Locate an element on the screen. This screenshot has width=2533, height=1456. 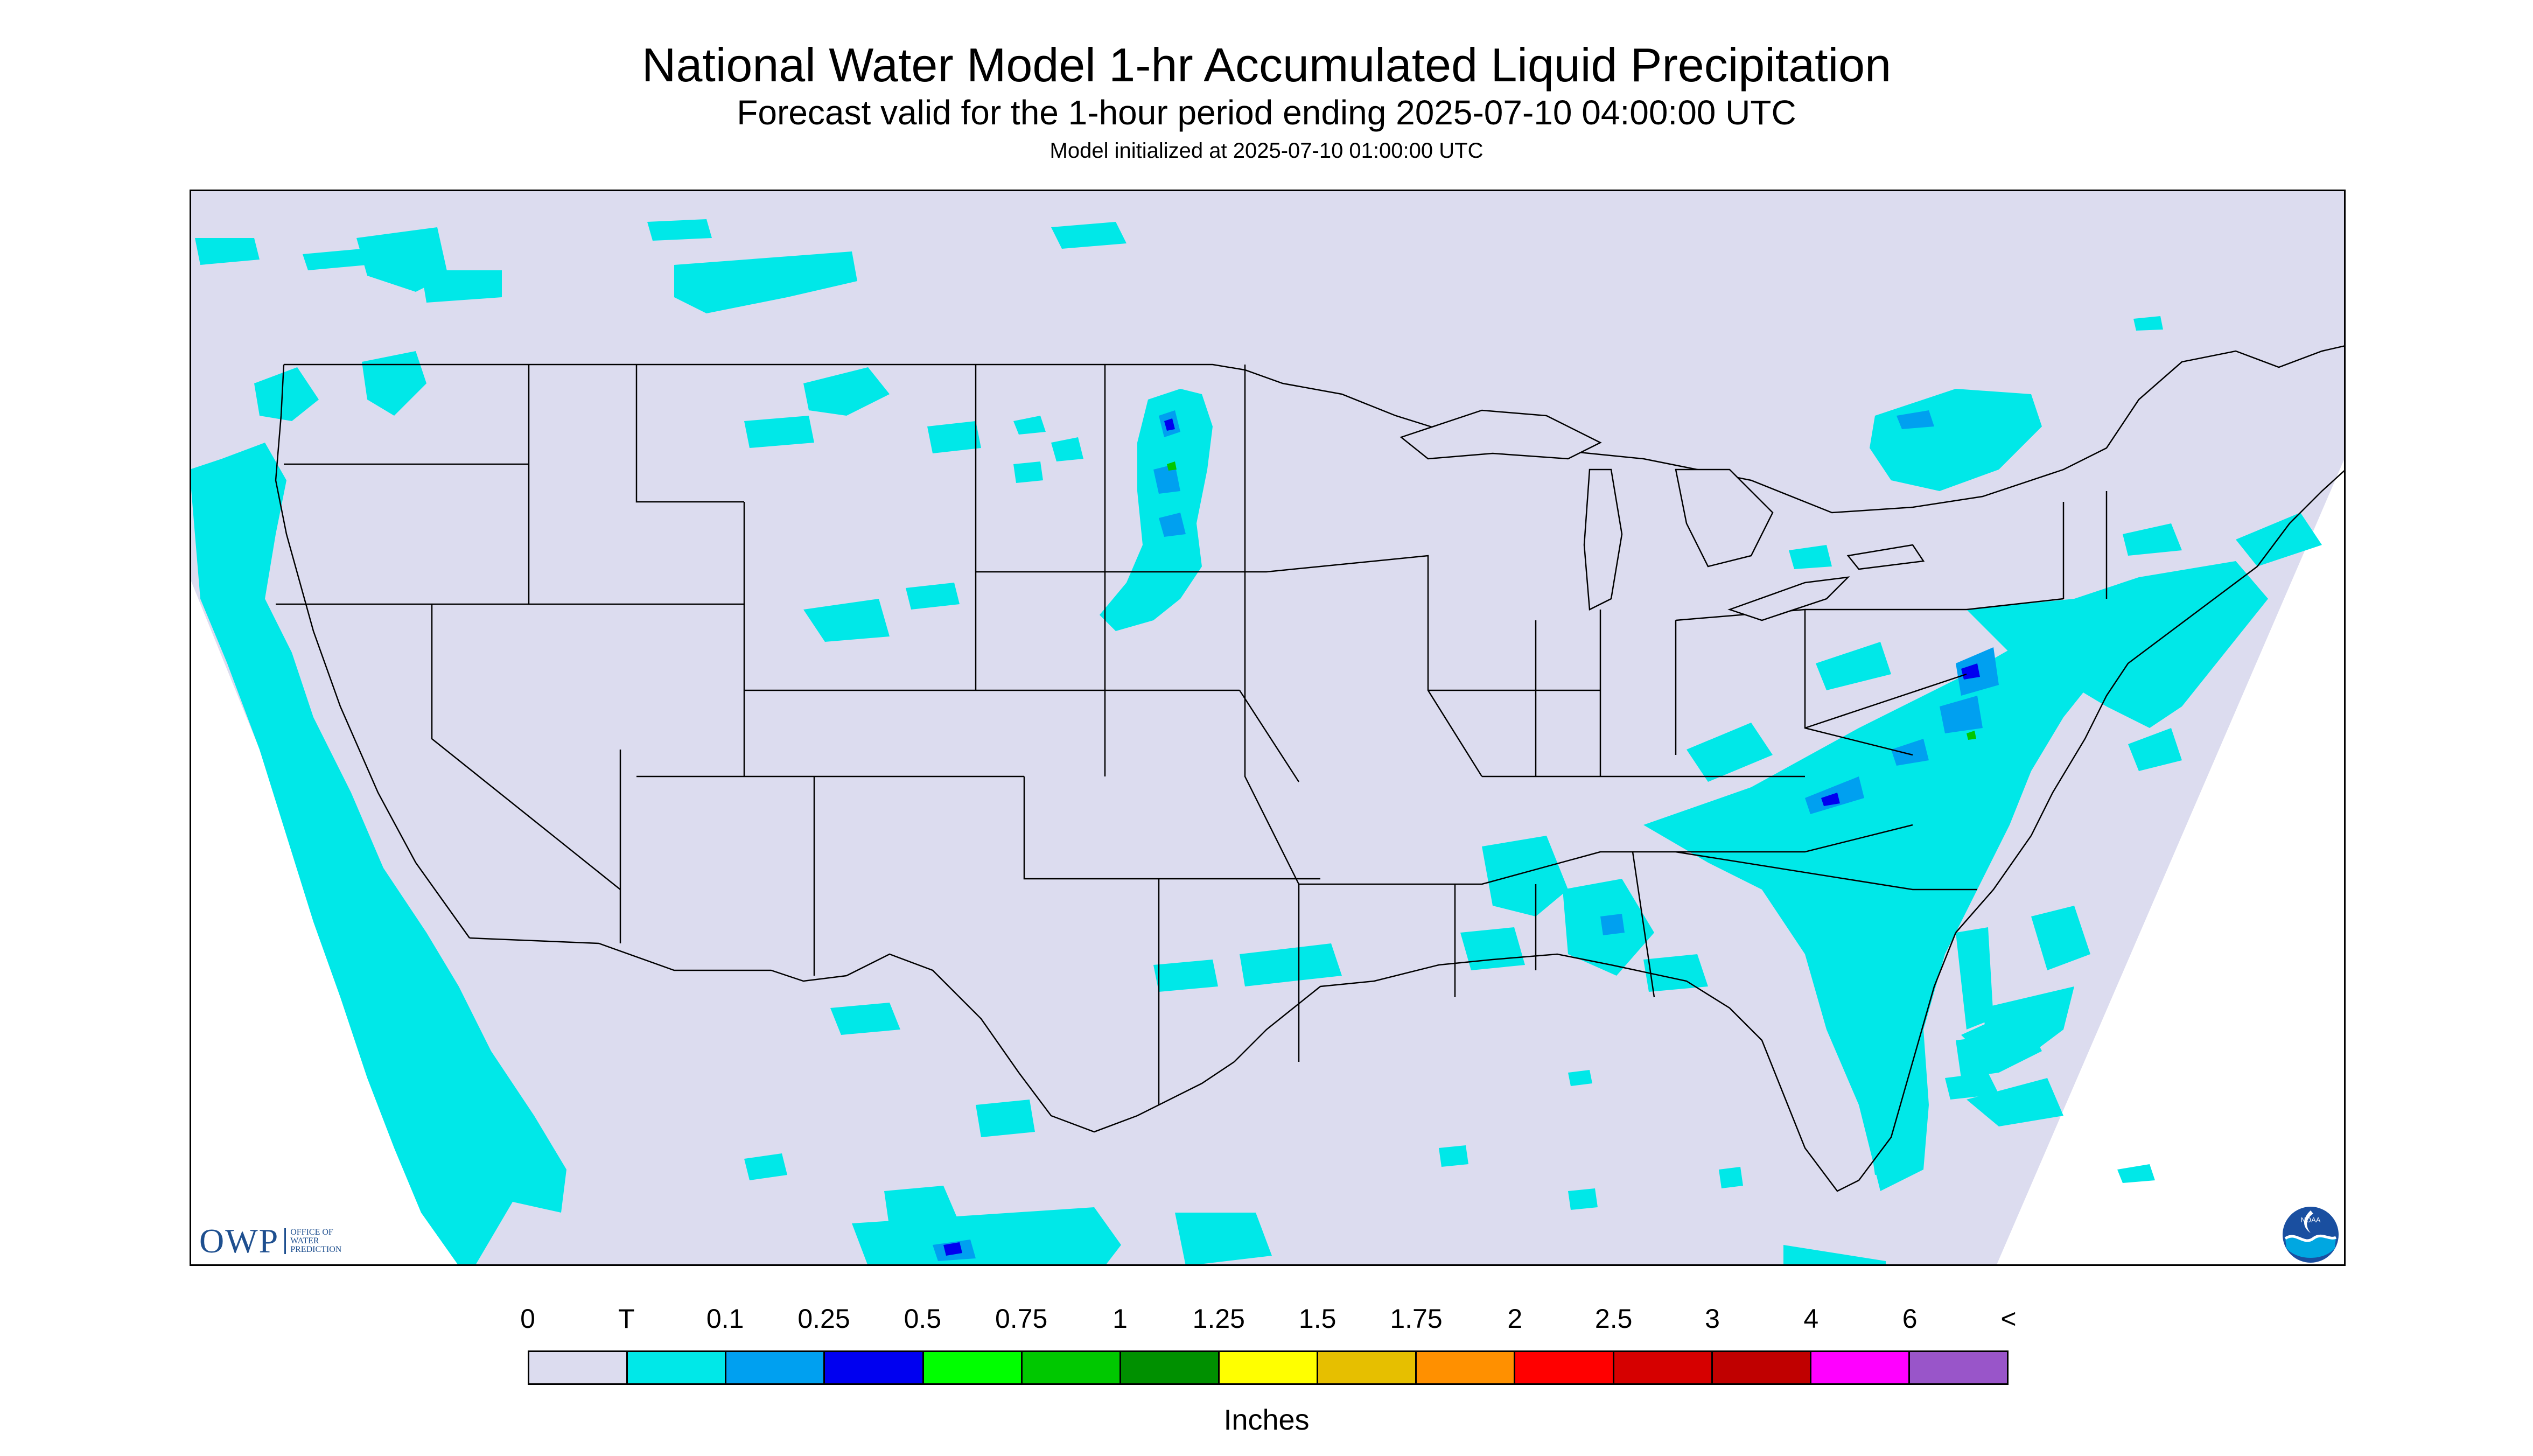
lake-ontario is located at coordinates (1885, 557).